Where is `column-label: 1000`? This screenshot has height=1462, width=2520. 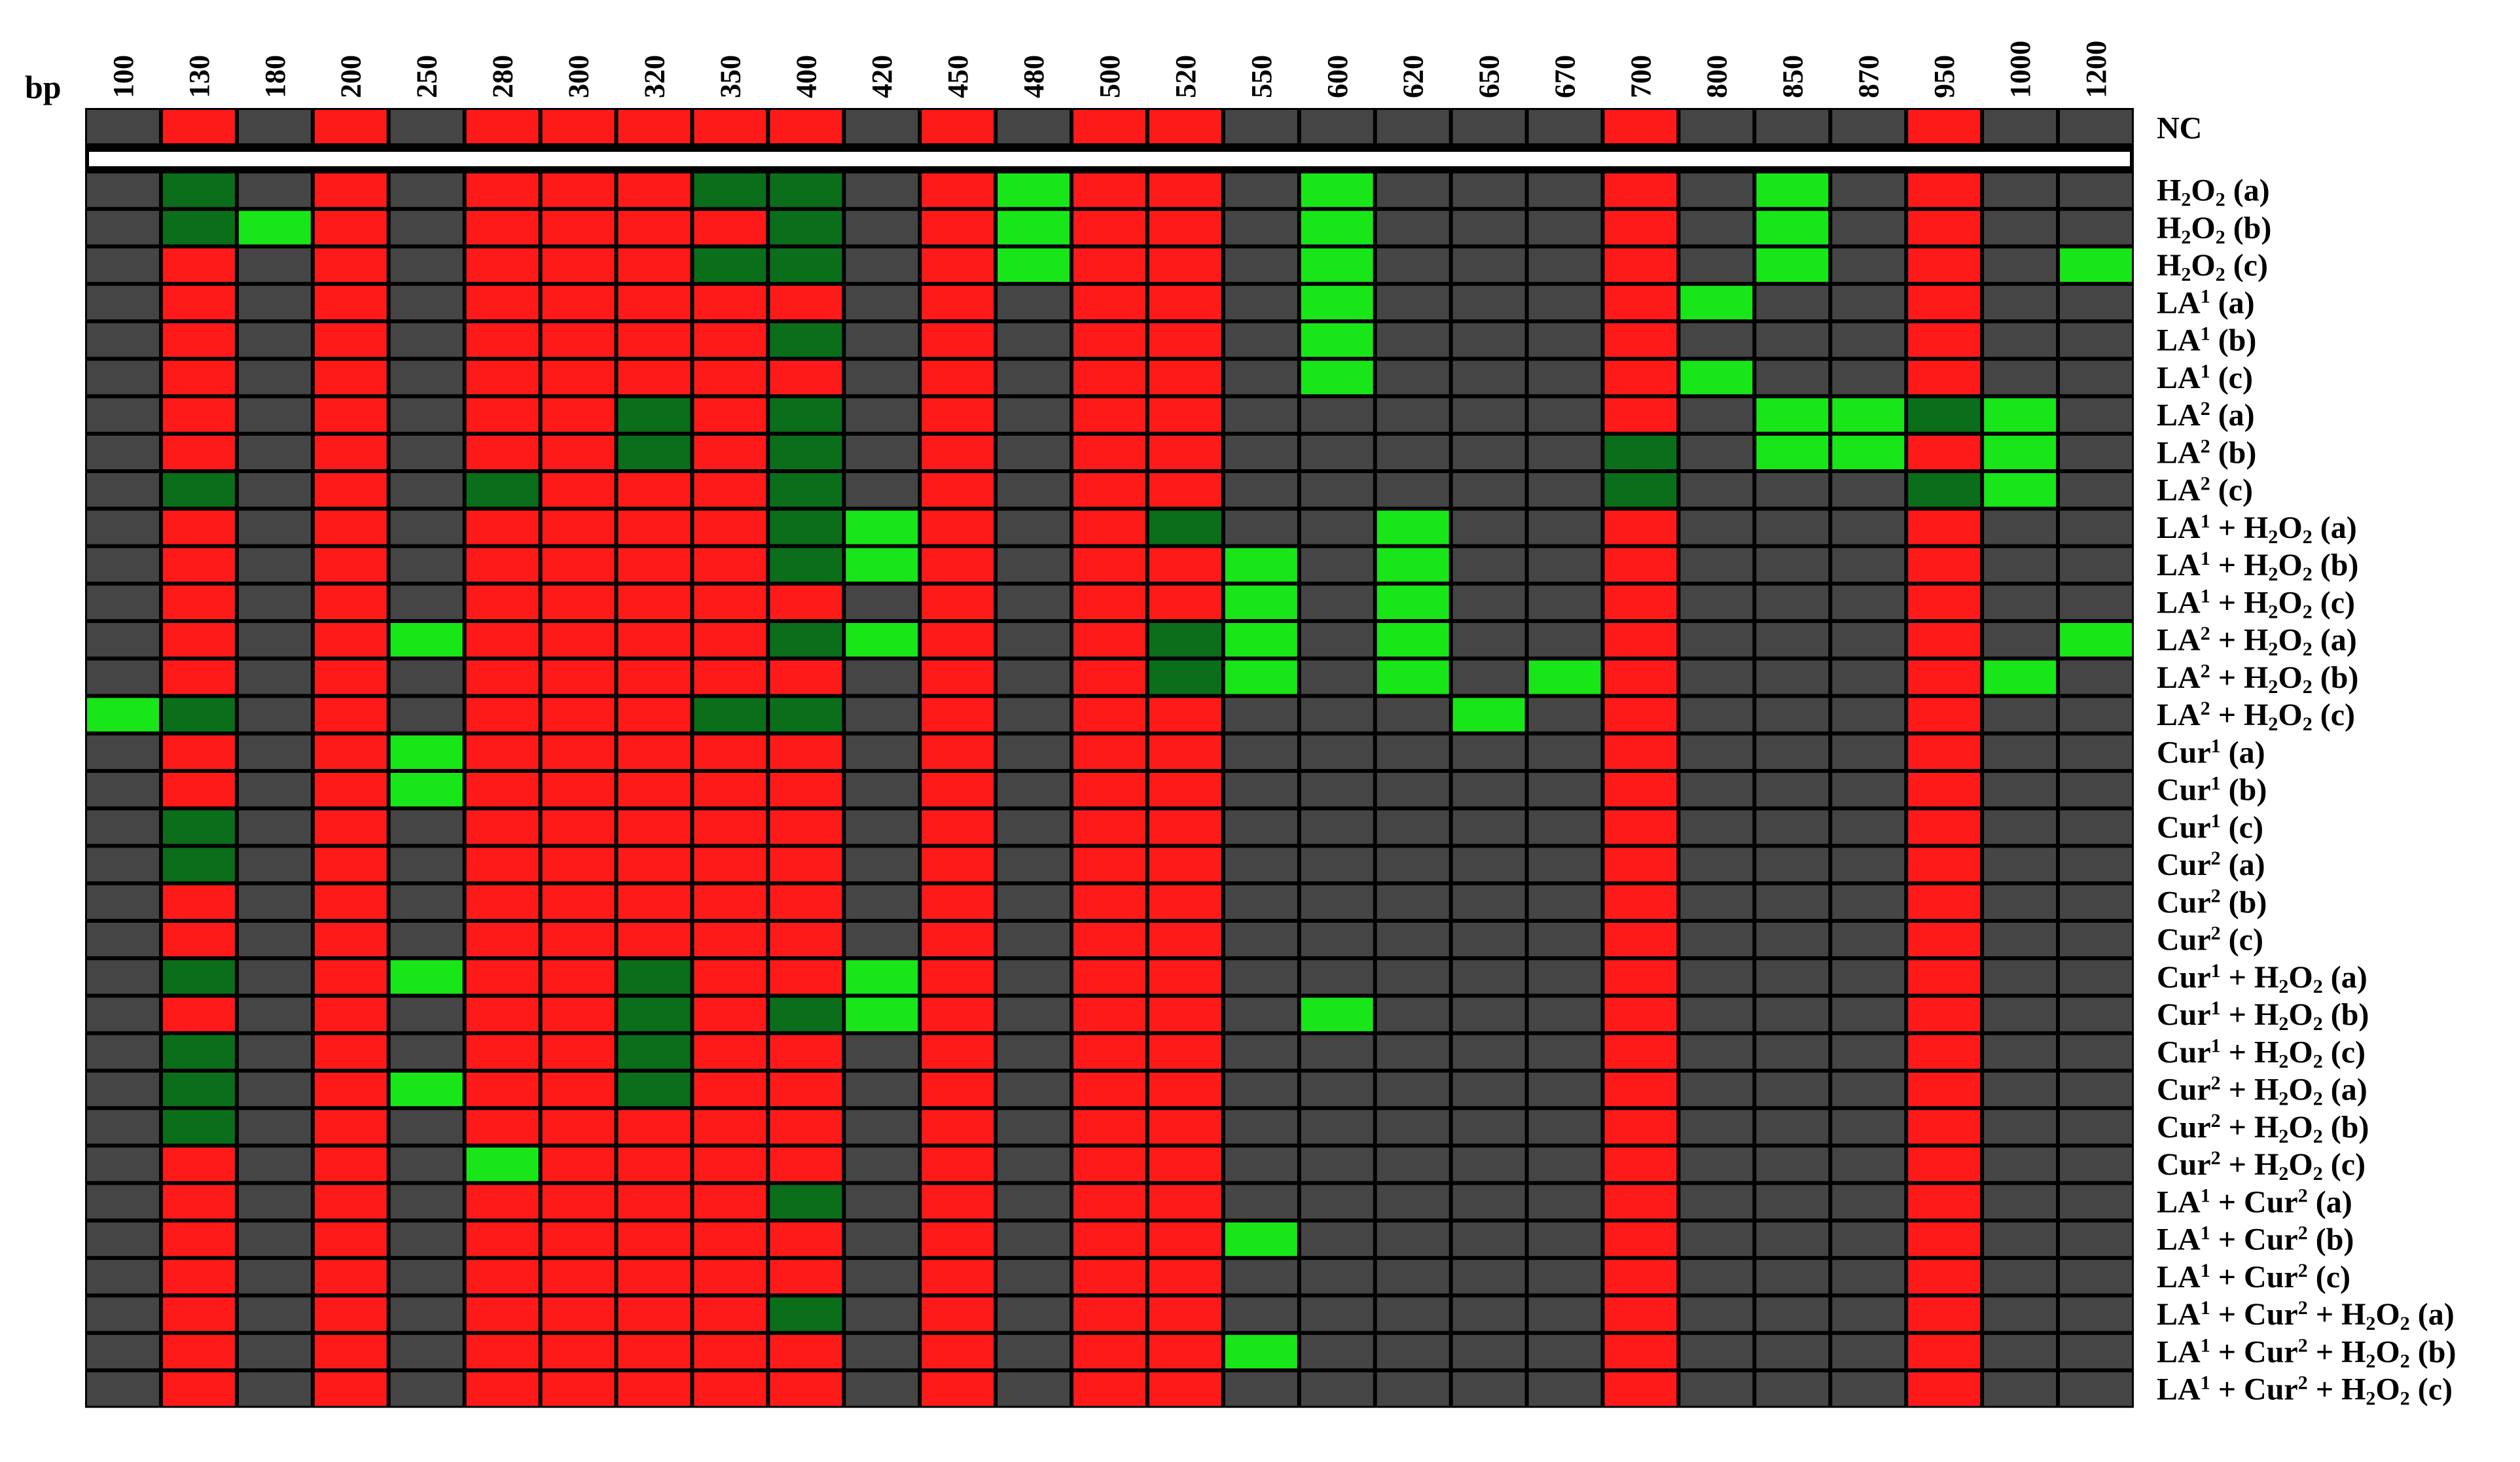 column-label: 1000 is located at coordinates (2020, 69).